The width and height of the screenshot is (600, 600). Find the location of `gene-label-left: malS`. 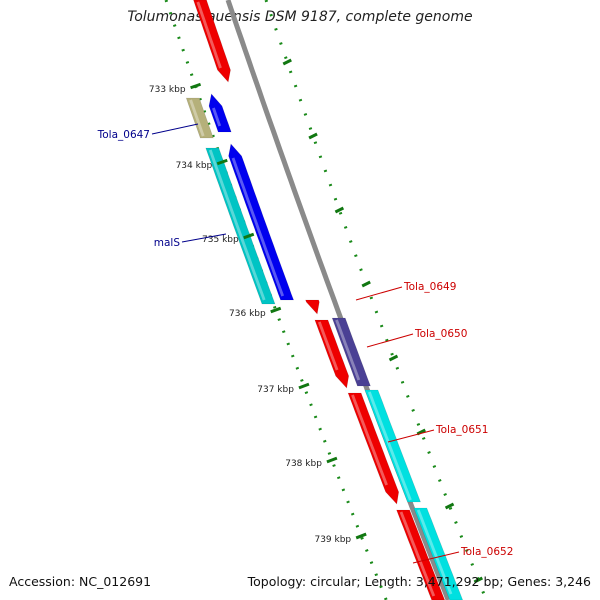

gene-label-left: malS is located at coordinates (167, 243).